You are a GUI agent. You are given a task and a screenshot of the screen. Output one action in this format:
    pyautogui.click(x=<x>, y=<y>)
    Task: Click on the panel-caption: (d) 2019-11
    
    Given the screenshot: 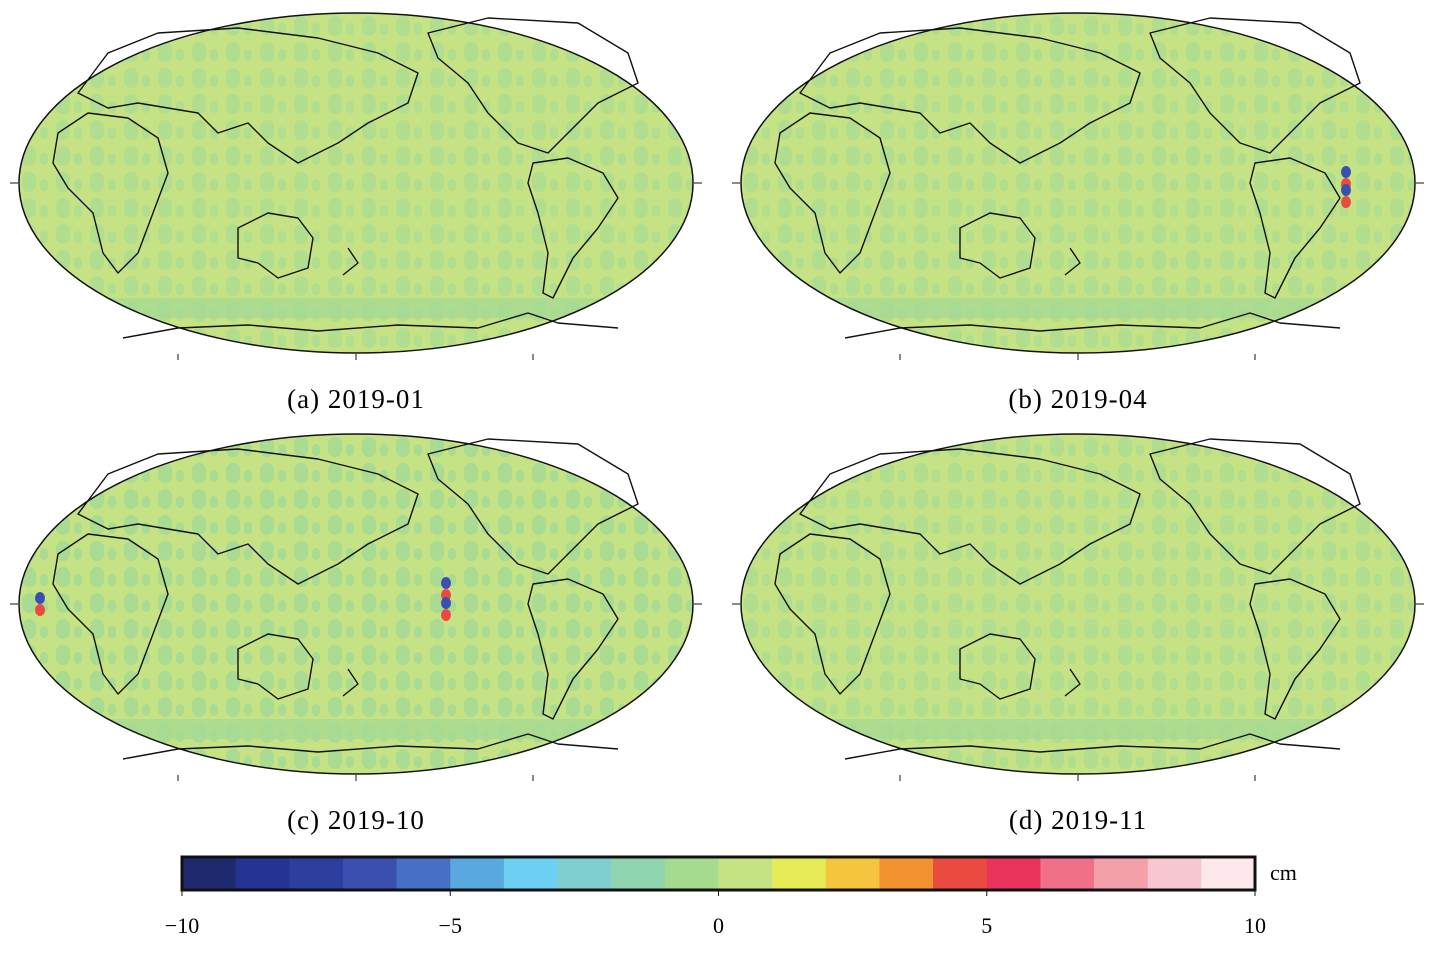 What is the action you would take?
    pyautogui.click(x=1078, y=820)
    